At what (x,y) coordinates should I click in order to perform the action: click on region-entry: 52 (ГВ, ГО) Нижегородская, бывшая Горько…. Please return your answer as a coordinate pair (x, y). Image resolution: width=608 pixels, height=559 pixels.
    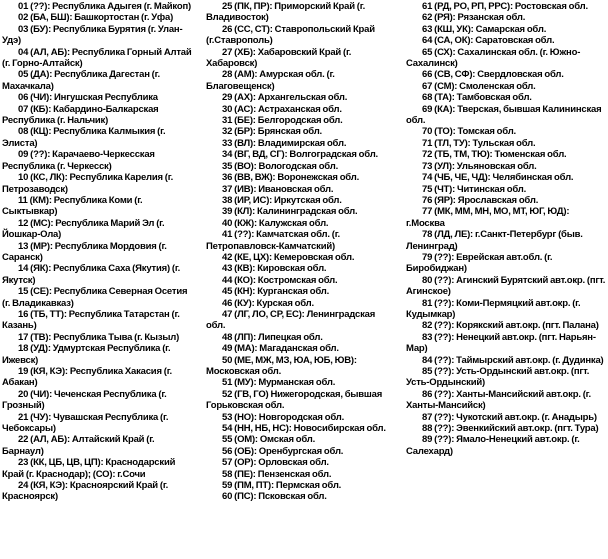
    Looking at the image, I should click on (294, 400).